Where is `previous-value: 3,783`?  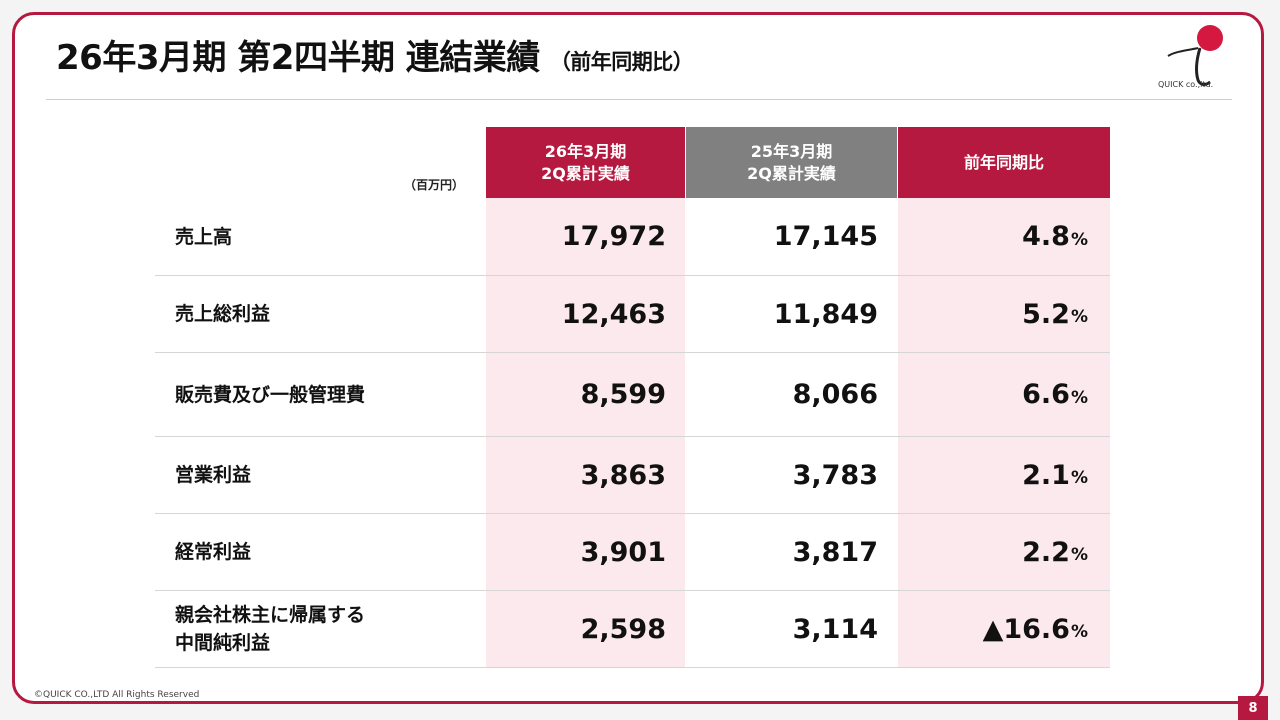
previous-value: 3,783 is located at coordinates (835, 475).